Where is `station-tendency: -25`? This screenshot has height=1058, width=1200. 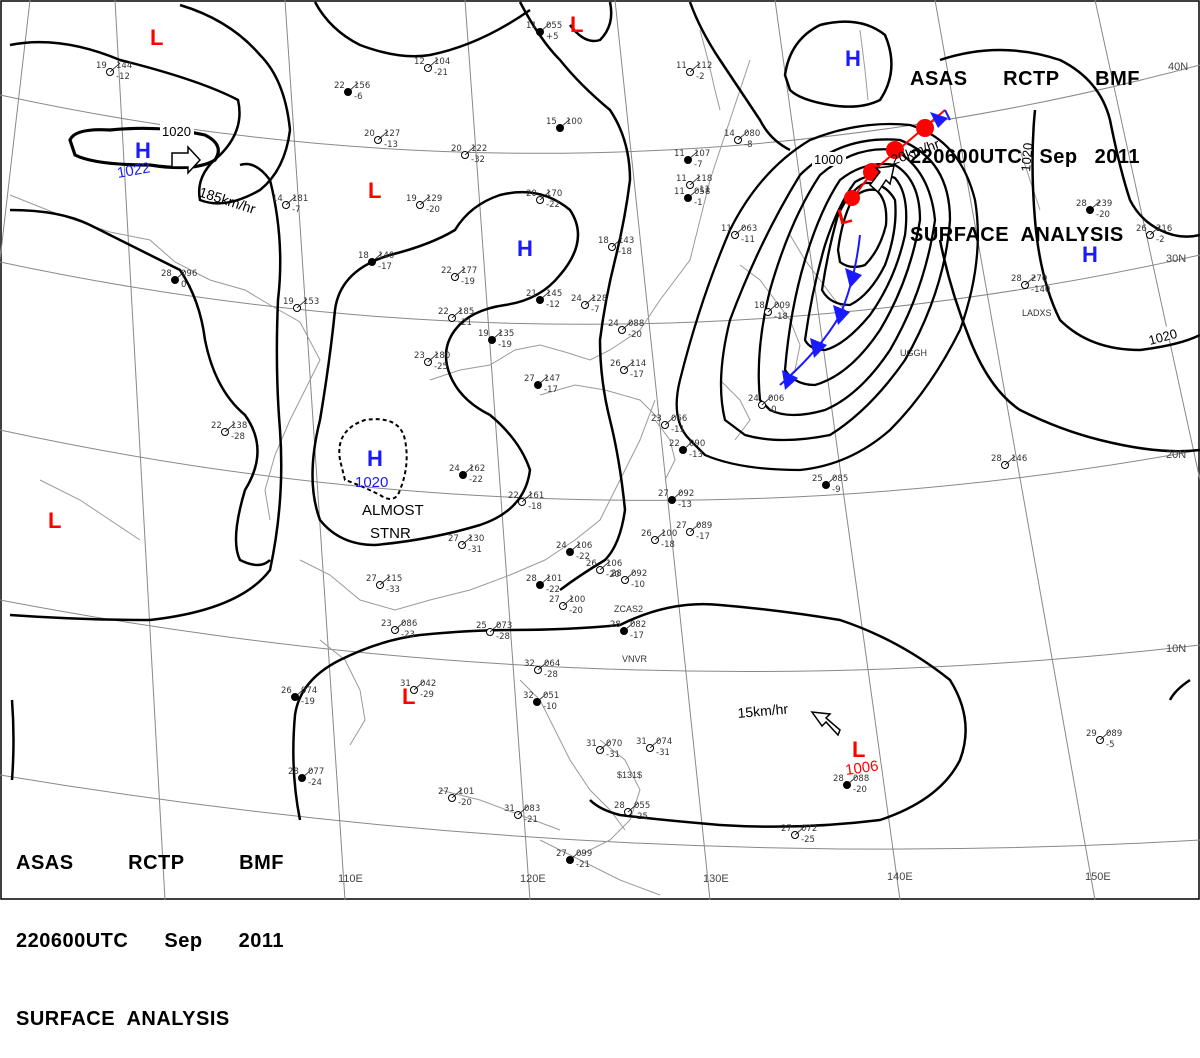 station-tendency: -25 is located at coordinates (808, 840).